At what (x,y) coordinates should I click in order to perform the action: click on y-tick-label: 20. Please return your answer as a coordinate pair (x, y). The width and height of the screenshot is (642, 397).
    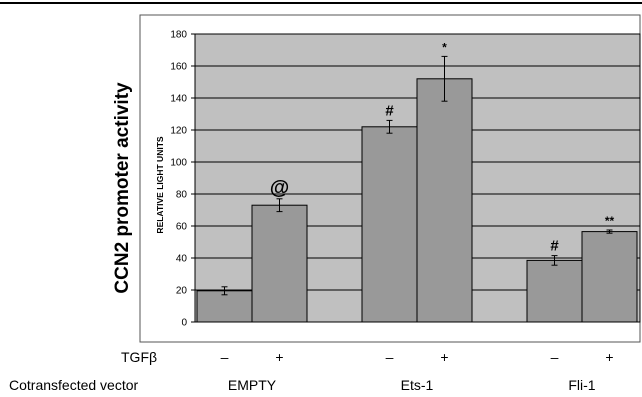
    Looking at the image, I should click on (182, 291).